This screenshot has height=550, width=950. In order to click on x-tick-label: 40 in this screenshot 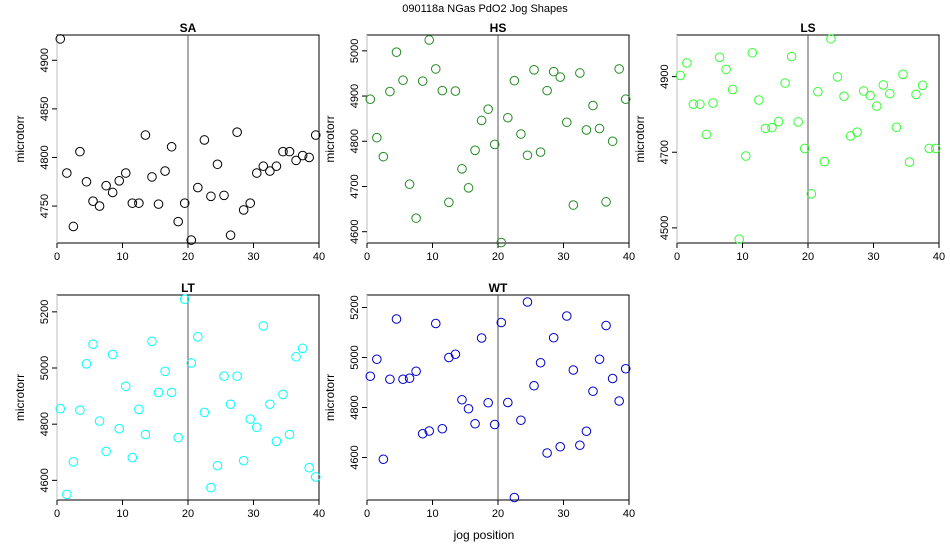, I will do `click(319, 514)`.